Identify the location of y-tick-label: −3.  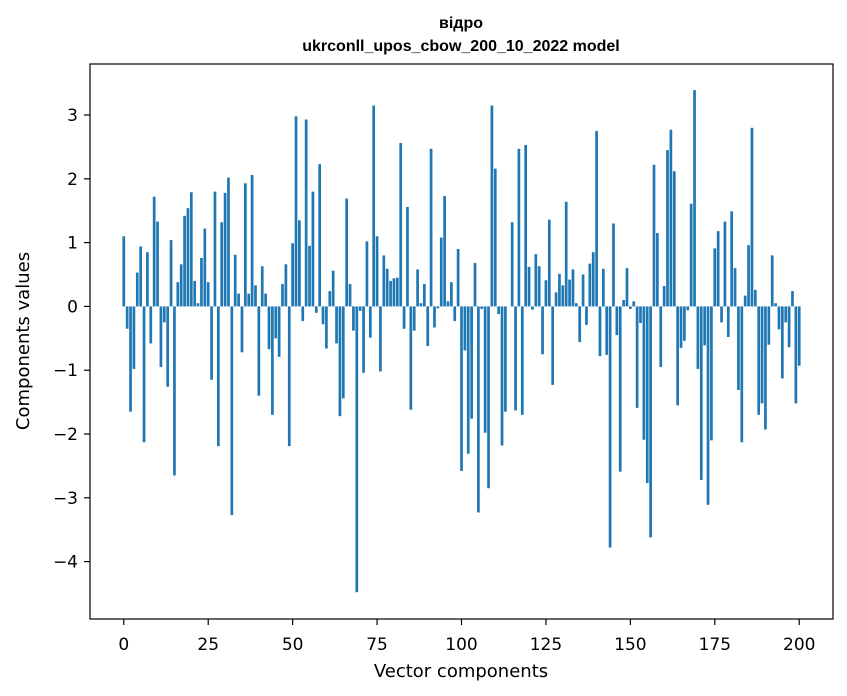
(65, 499).